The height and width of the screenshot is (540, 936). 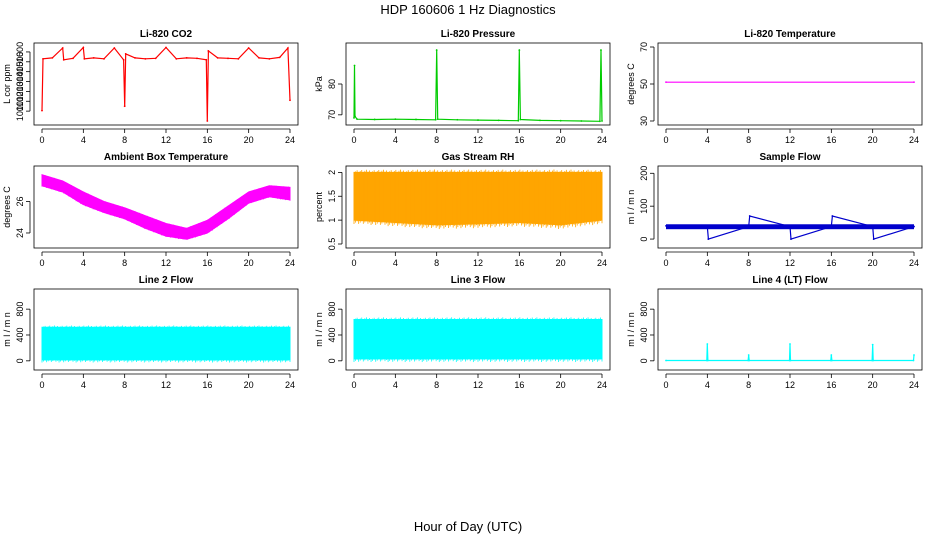 What do you see at coordinates (644, 334) in the screenshot?
I see `y-tick-label: 400` at bounding box center [644, 334].